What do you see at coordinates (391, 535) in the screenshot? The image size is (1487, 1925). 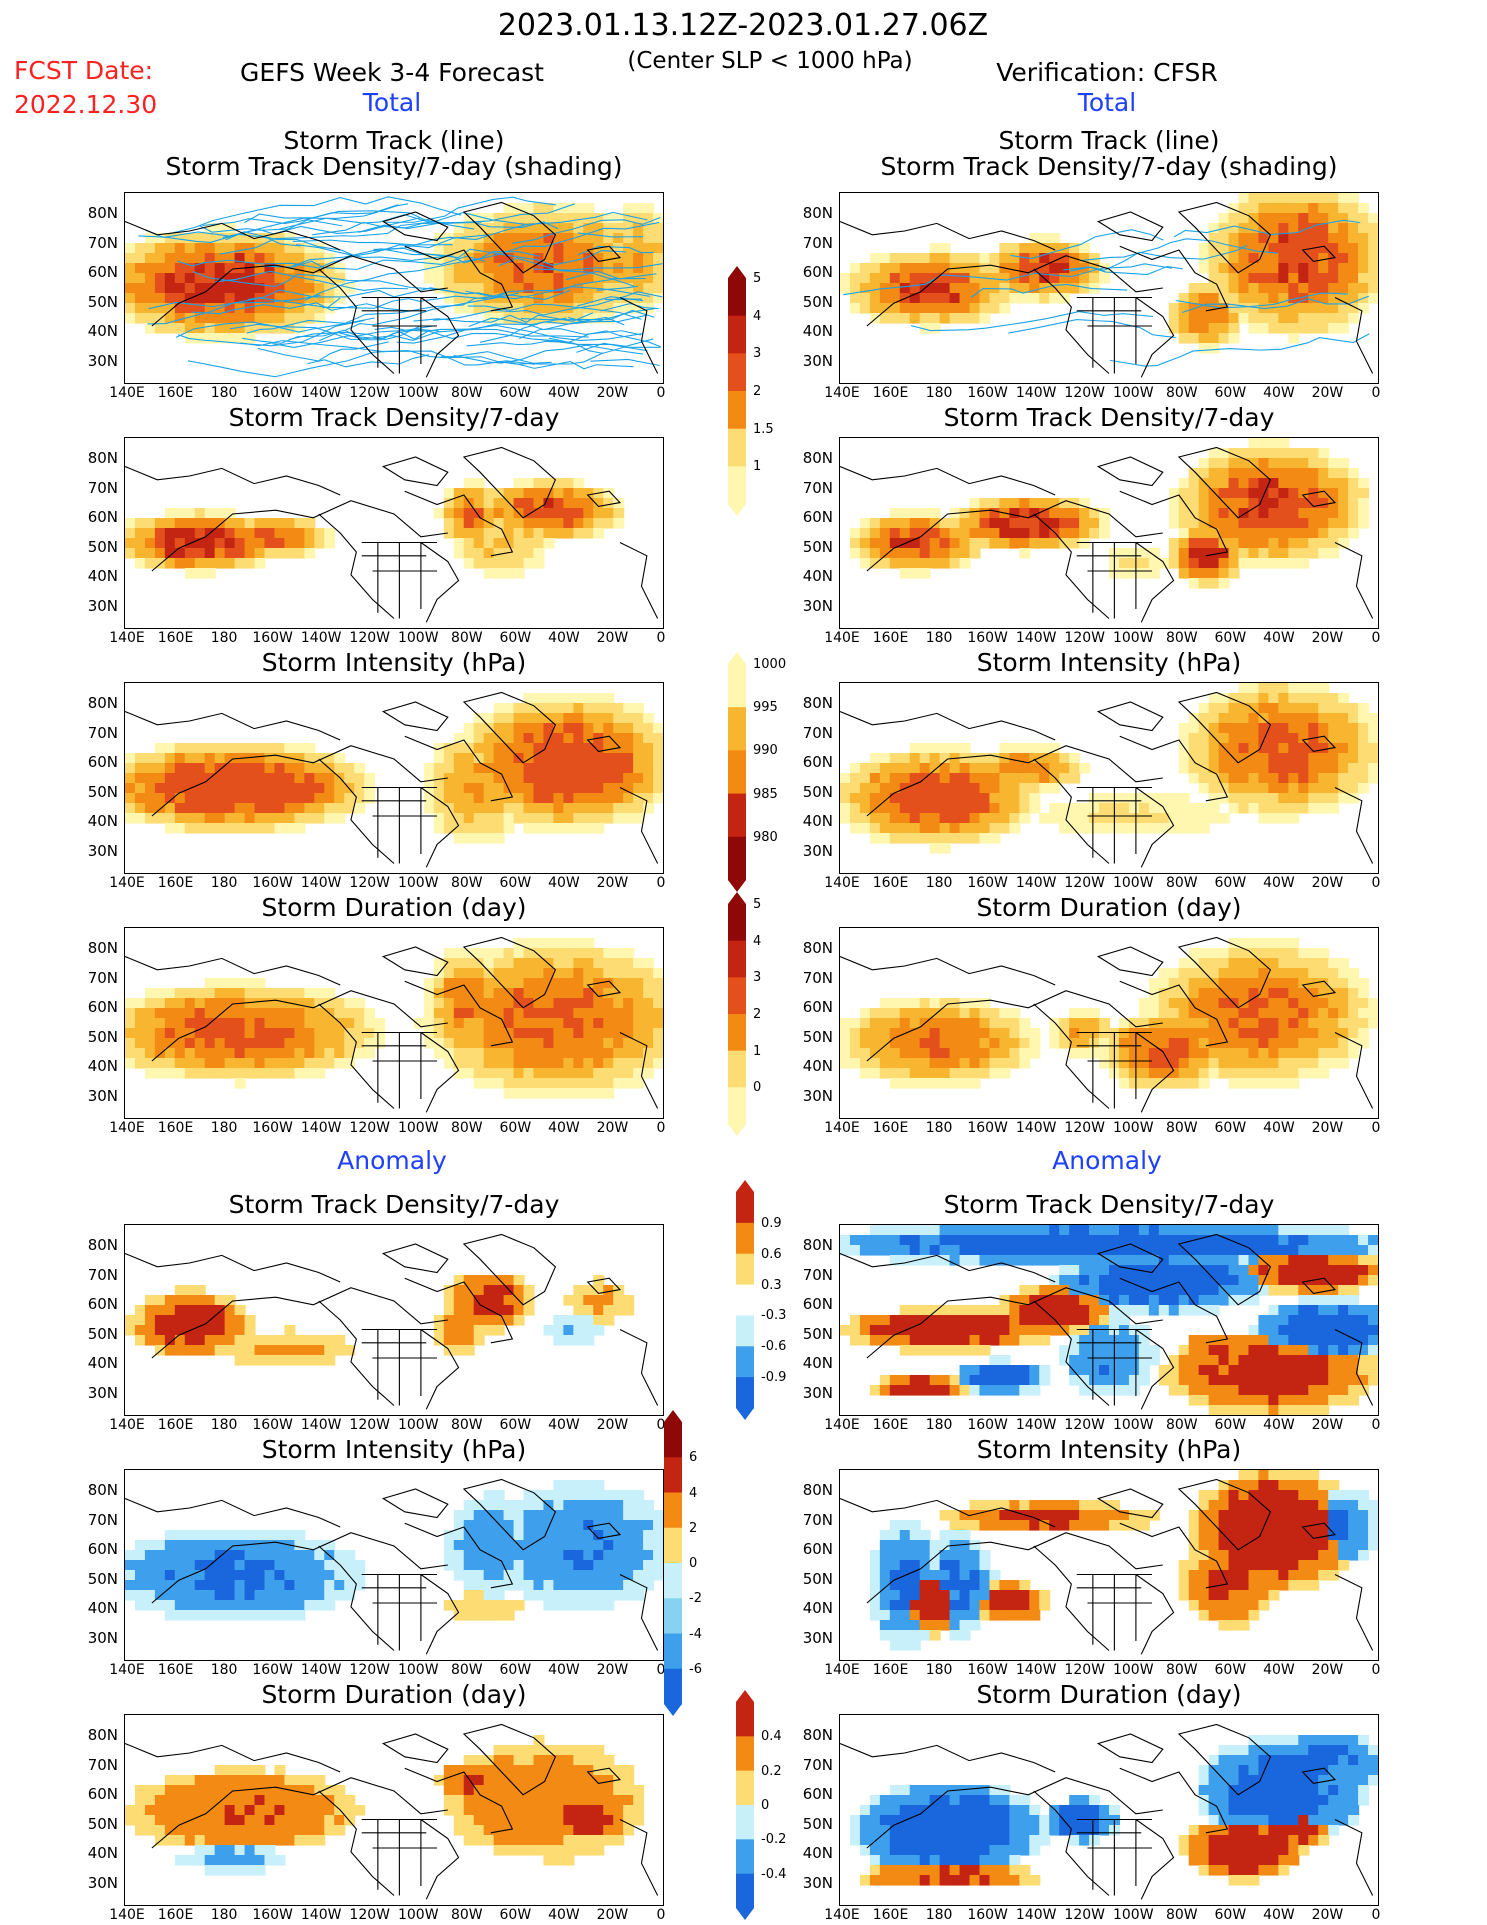 I see `coastlines` at bounding box center [391, 535].